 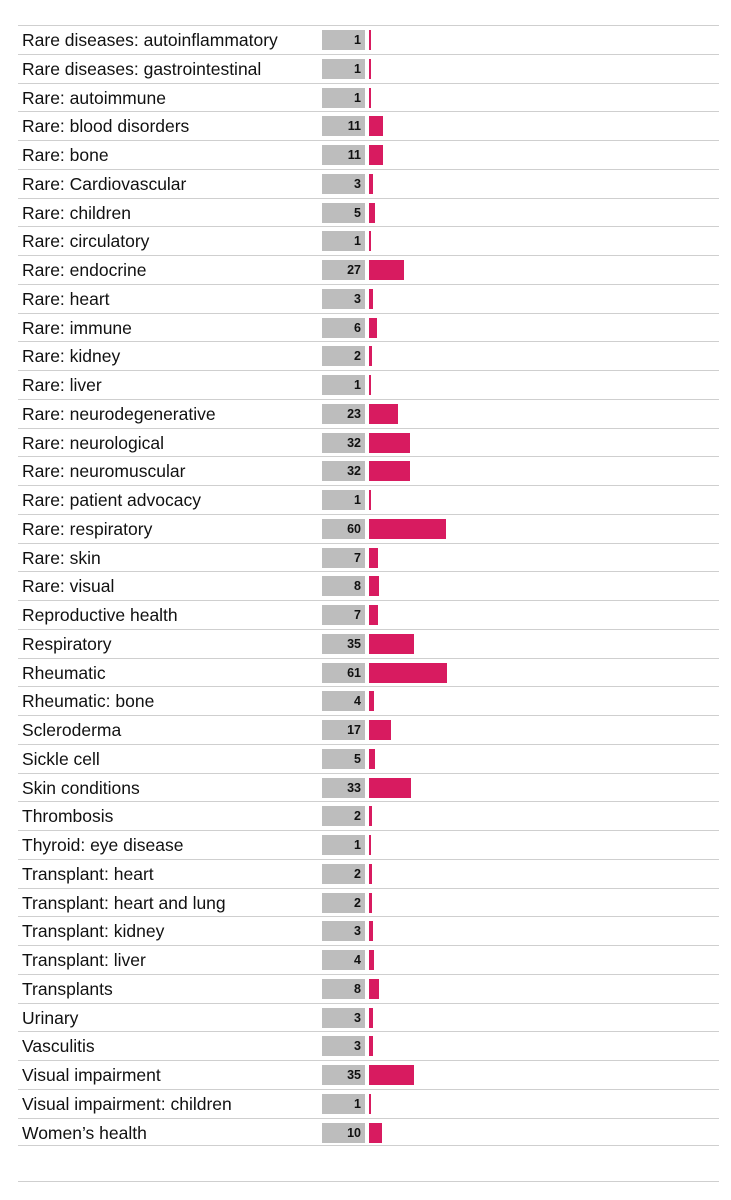 I want to click on chart-row: Rare: patient advocacy 1, so click(x=368, y=499).